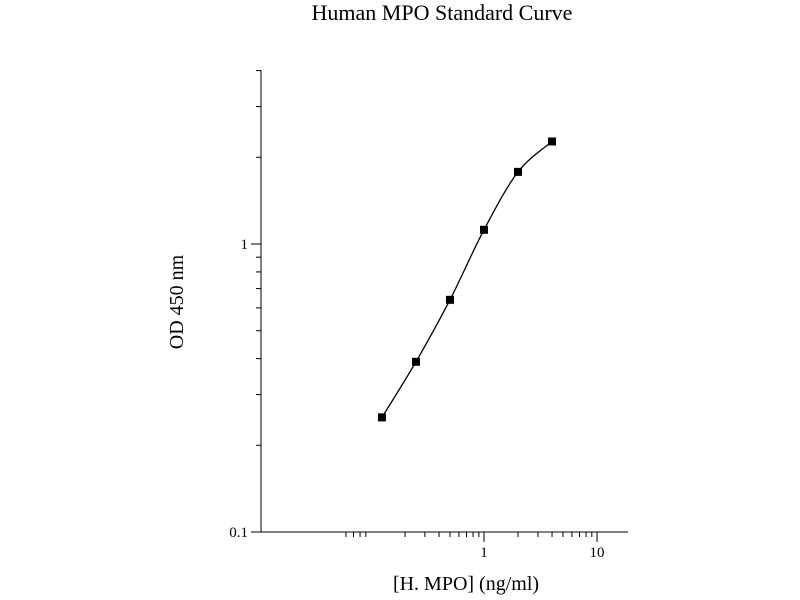 The height and width of the screenshot is (600, 800). Describe the element at coordinates (442, 12) in the screenshot. I see `chart-title: Human MPO Standard Curve` at that location.